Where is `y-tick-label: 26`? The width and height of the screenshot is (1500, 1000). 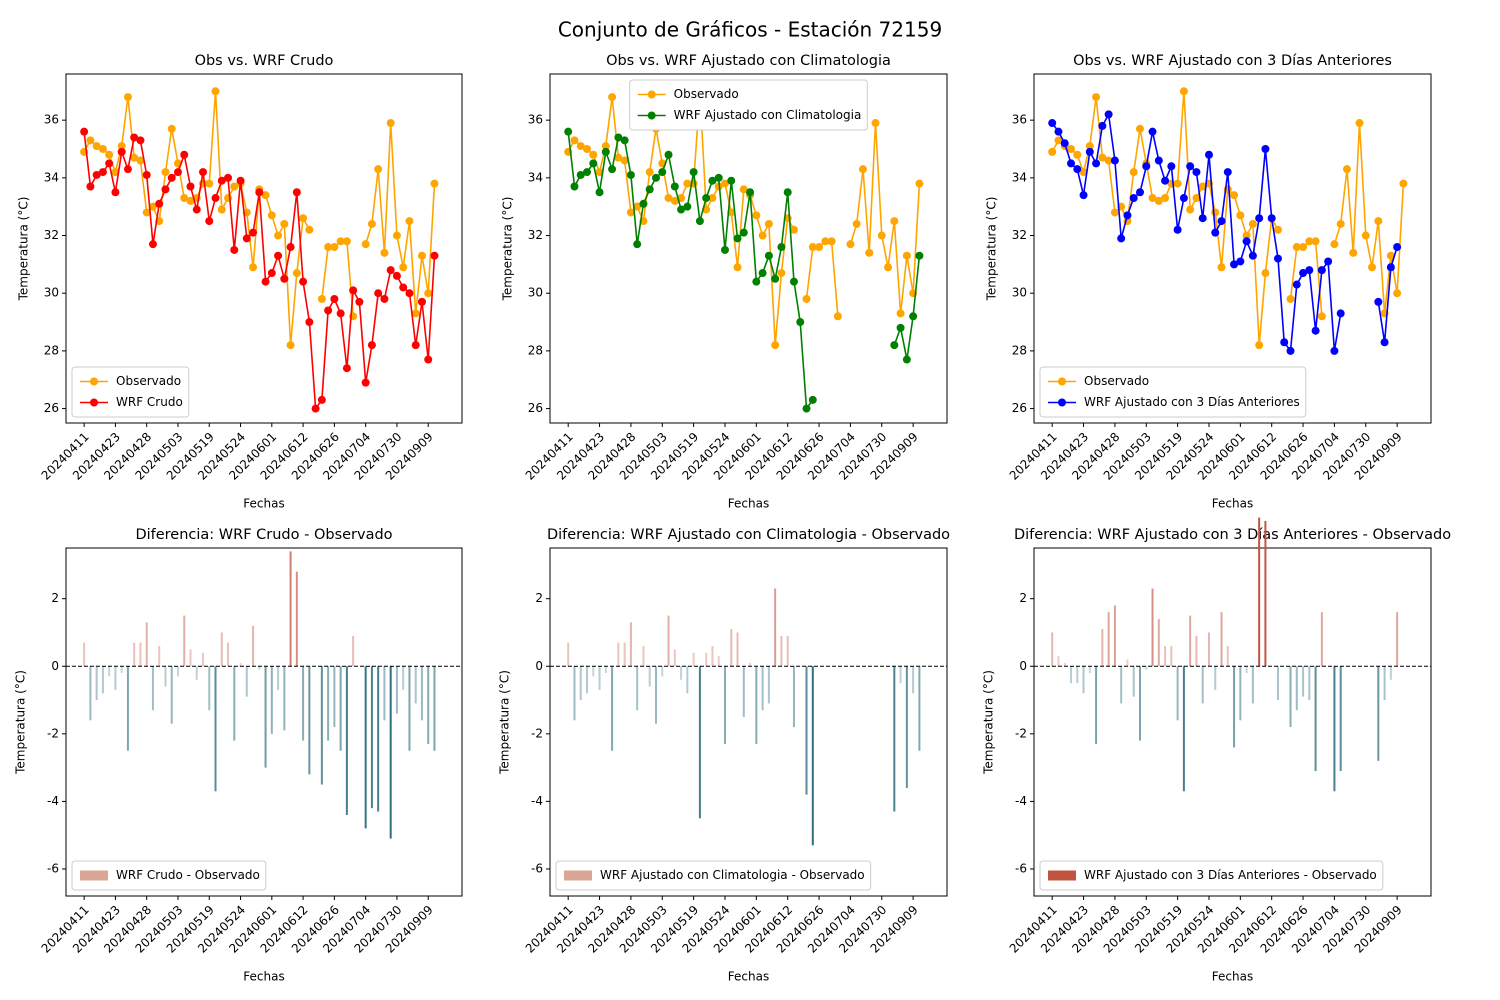
y-tick-label: 26 is located at coordinates (51, 408).